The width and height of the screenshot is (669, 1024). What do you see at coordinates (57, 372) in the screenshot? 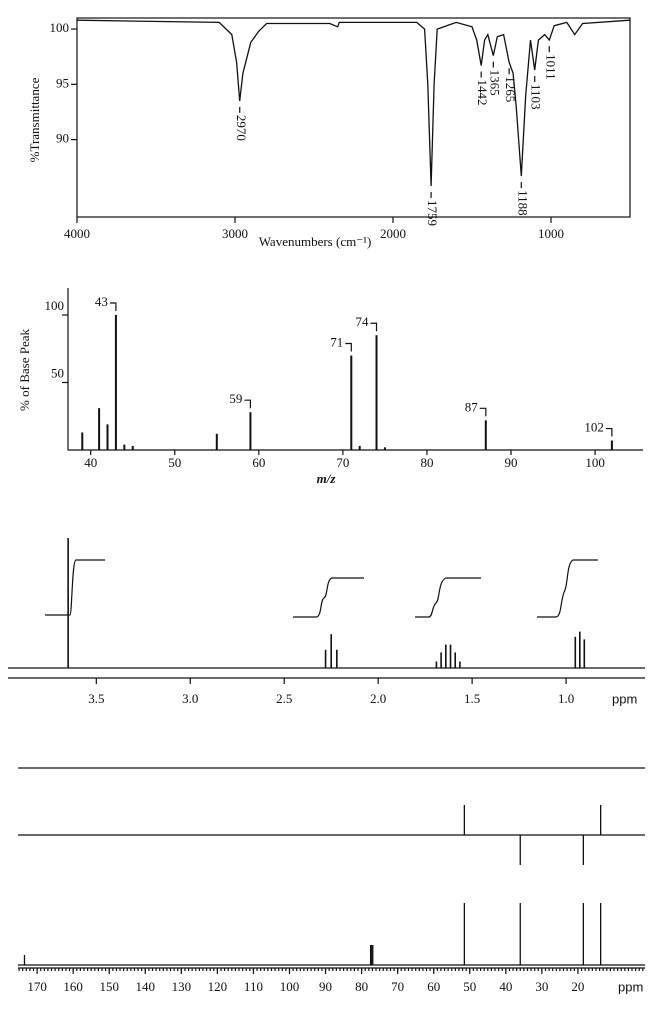
I see `y-tick-label: 50` at bounding box center [57, 372].